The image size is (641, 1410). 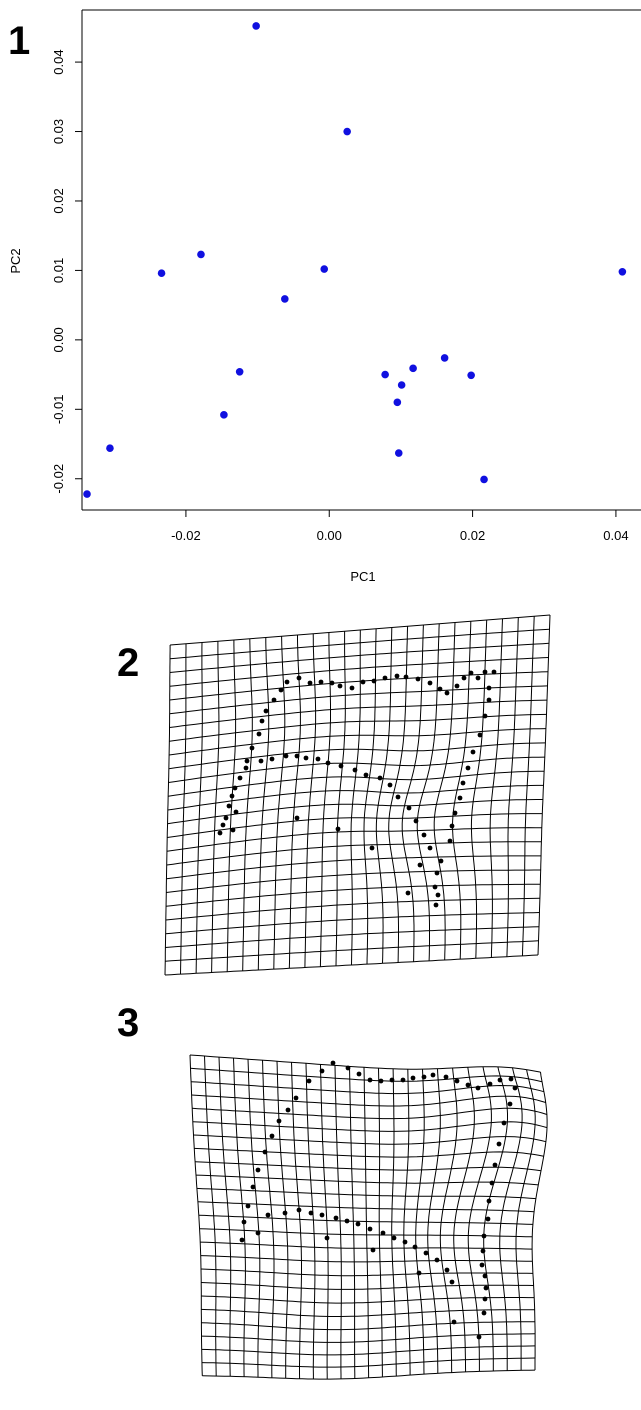 I want to click on x-axis: -0.02 0.00 0.02 0.04, so click(x=400, y=526).